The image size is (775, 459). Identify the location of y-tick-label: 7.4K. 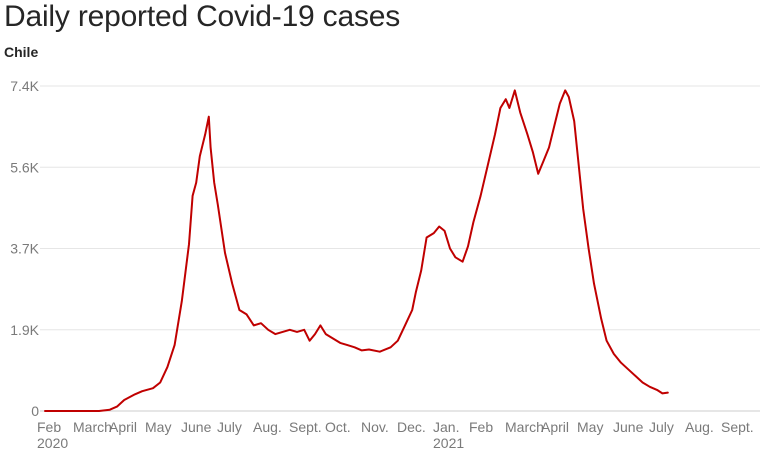
(24, 86).